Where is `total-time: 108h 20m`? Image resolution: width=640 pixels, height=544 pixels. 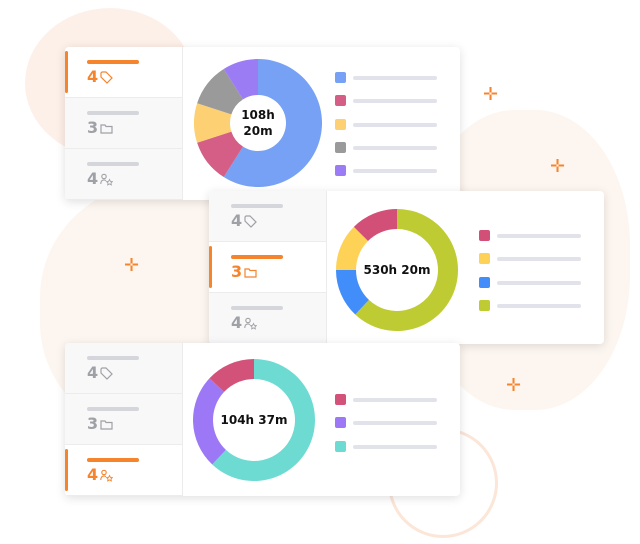
total-time: 108h 20m is located at coordinates (258, 123).